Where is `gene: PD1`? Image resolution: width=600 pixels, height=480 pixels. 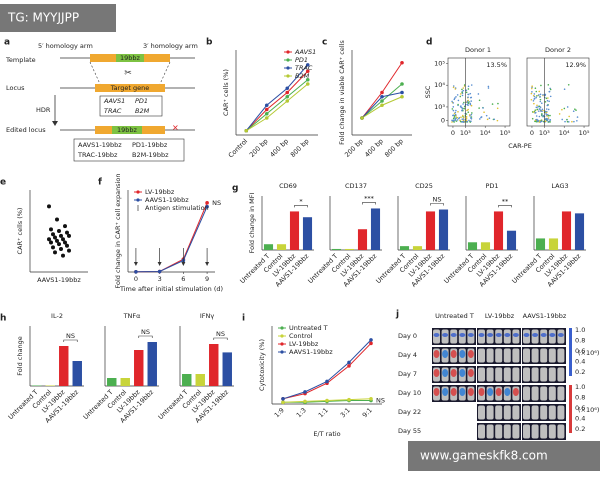 gene: PD1 is located at coordinates (141, 101).